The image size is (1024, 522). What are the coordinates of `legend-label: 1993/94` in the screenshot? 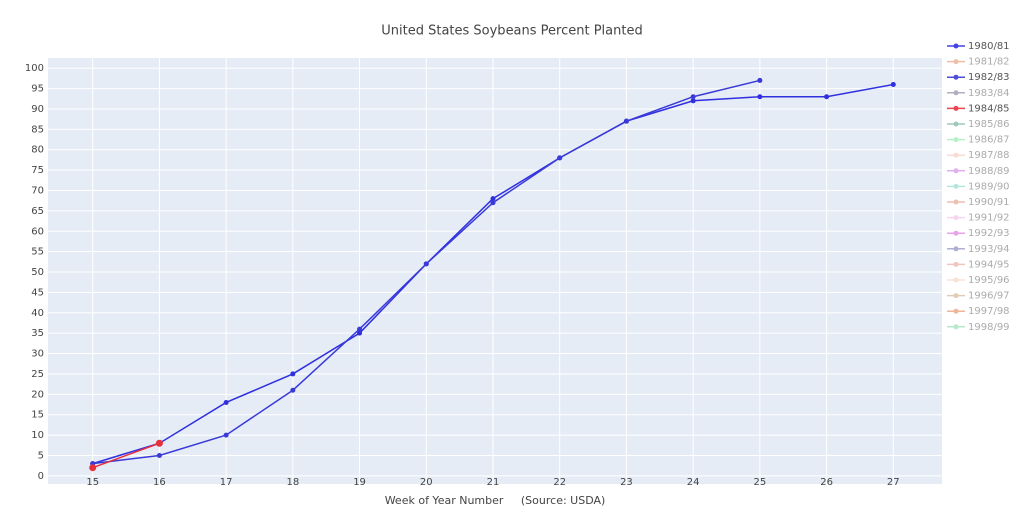 It's located at (989, 249).